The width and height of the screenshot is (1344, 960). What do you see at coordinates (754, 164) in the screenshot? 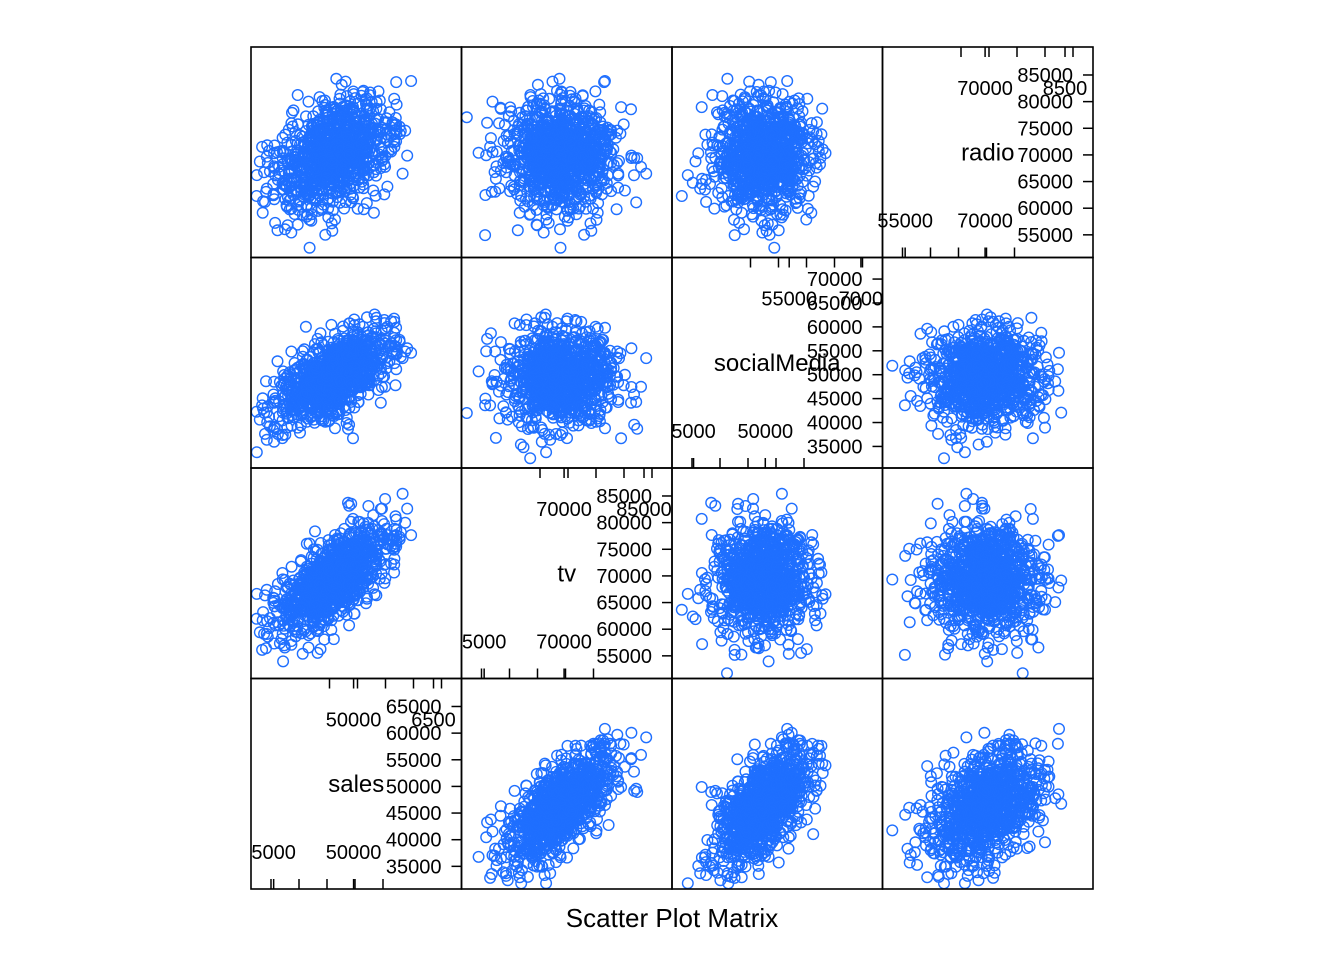
I see `panel-socialMedia-vs-radio` at bounding box center [754, 164].